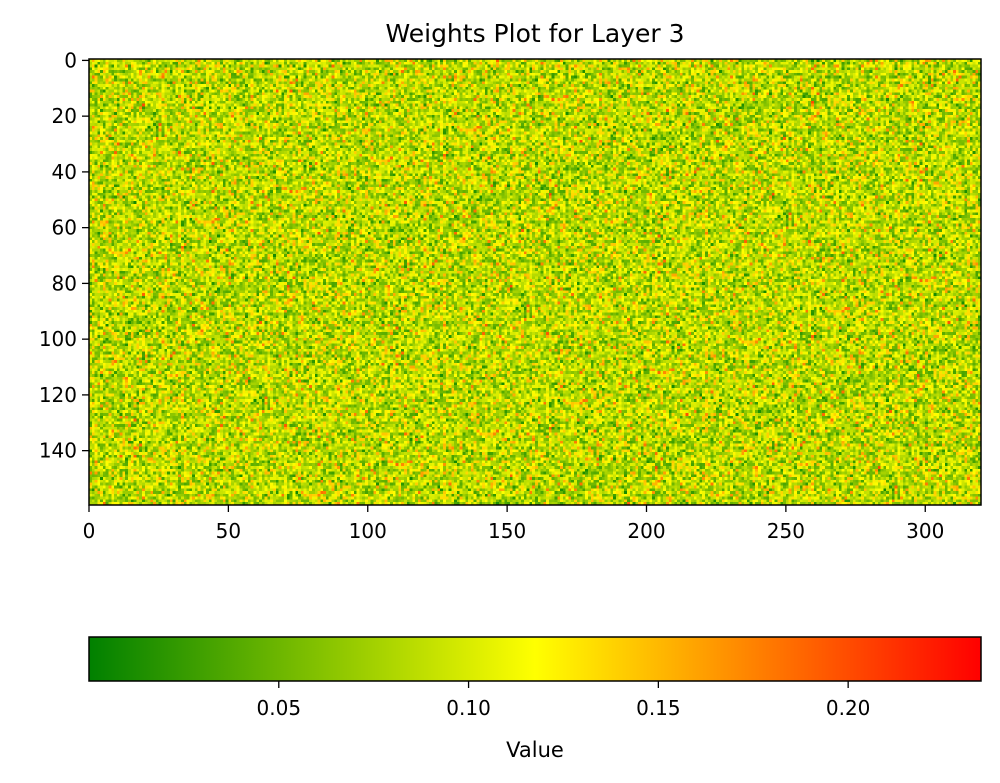  Describe the element at coordinates (507, 531) in the screenshot. I see `x-tick-label: 150` at that location.